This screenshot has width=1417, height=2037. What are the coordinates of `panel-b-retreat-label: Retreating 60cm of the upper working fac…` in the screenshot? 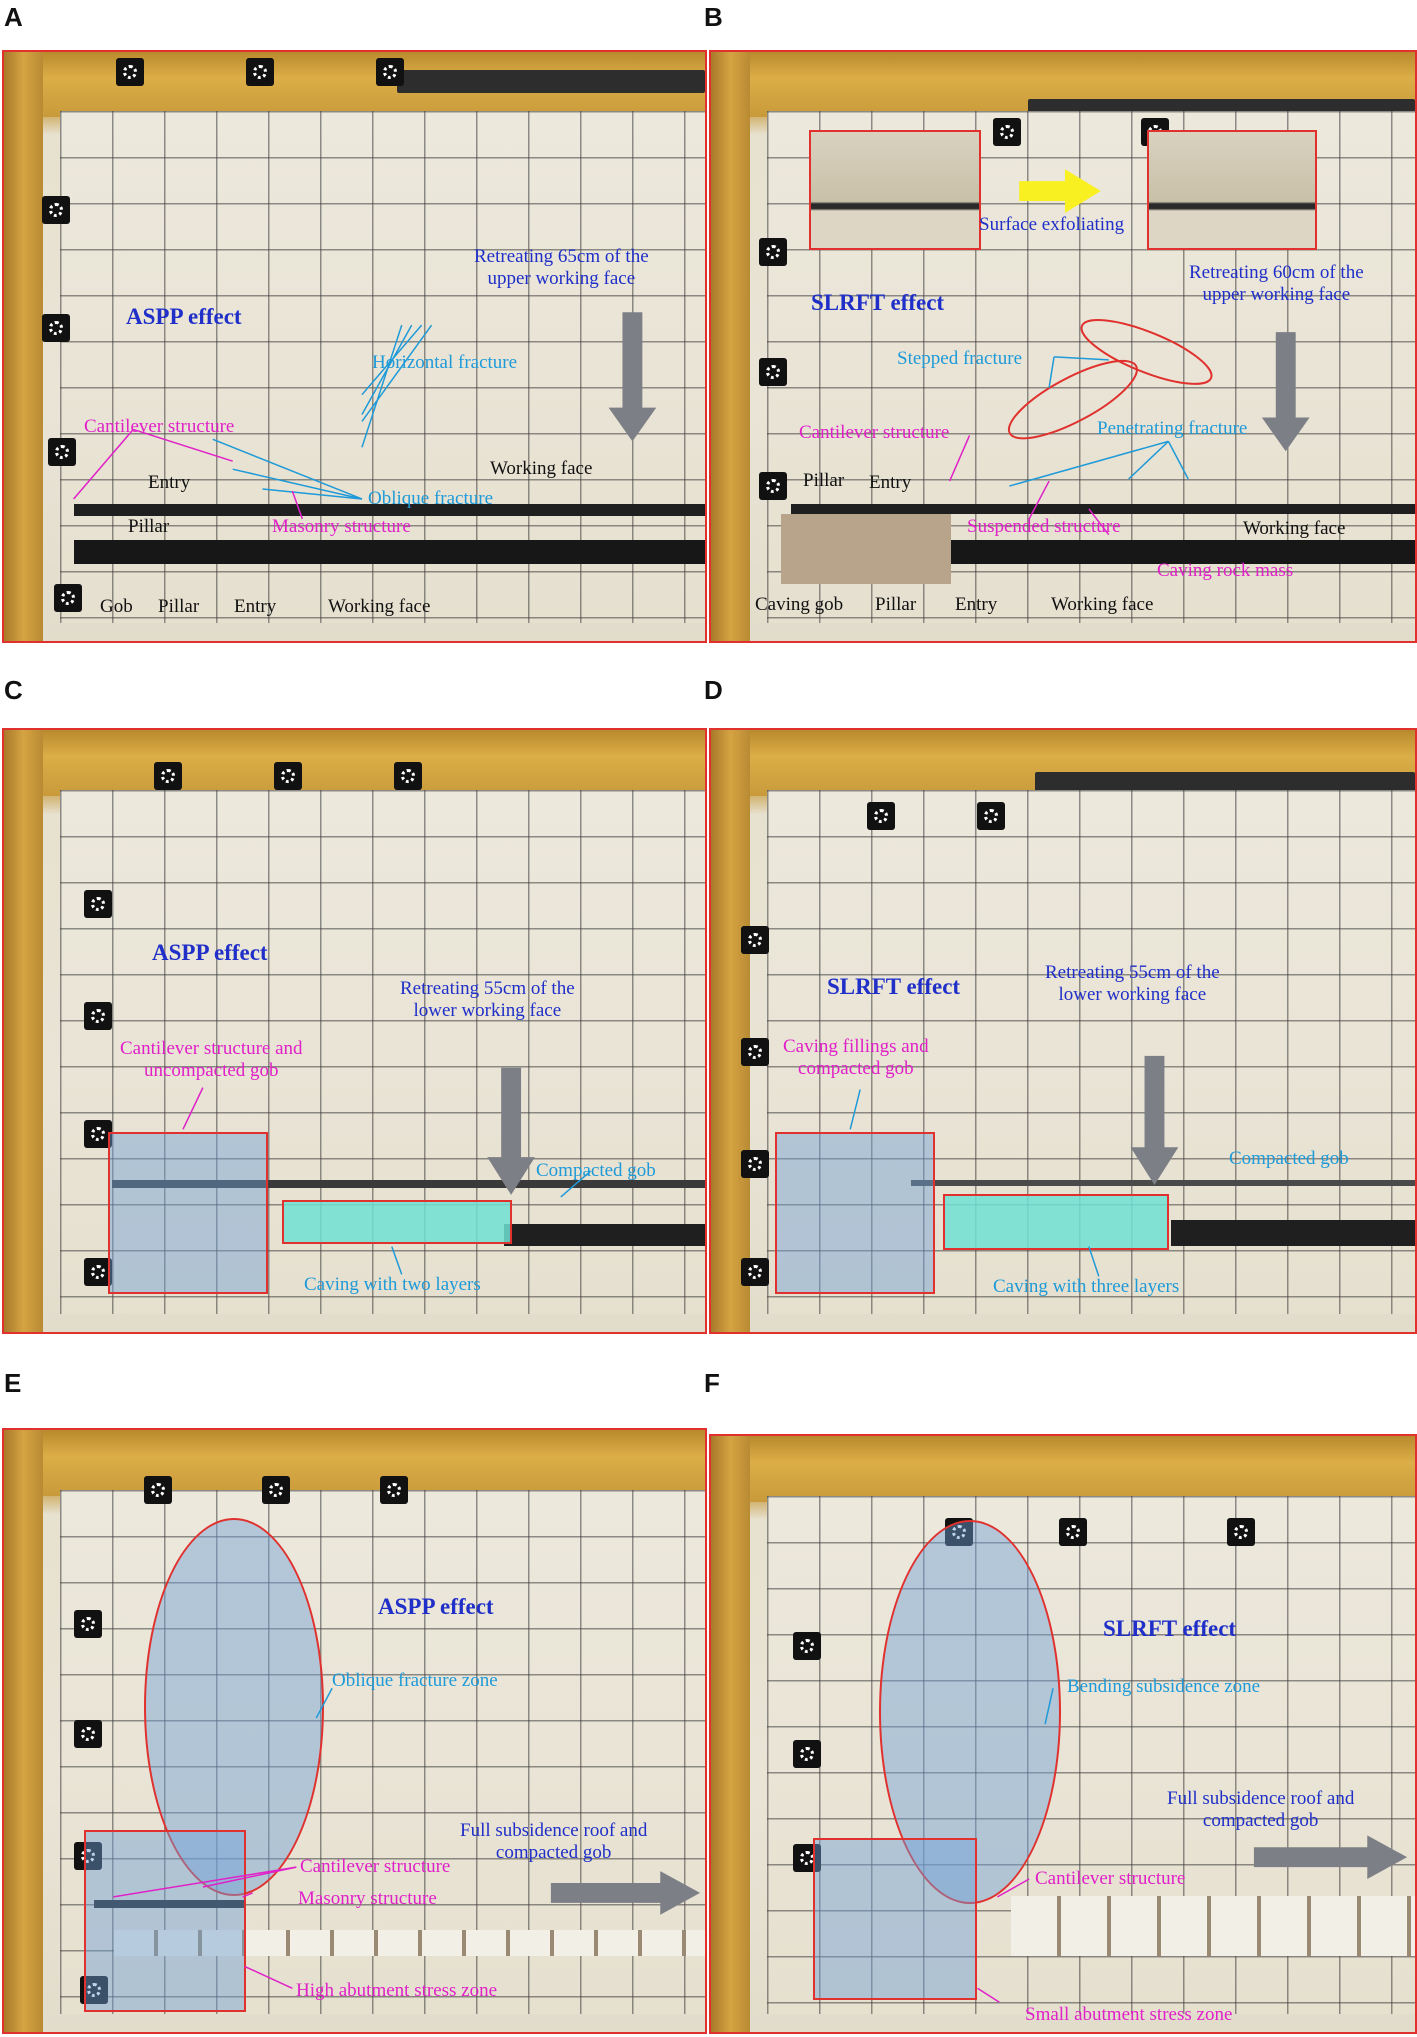 It's located at (1276, 283).